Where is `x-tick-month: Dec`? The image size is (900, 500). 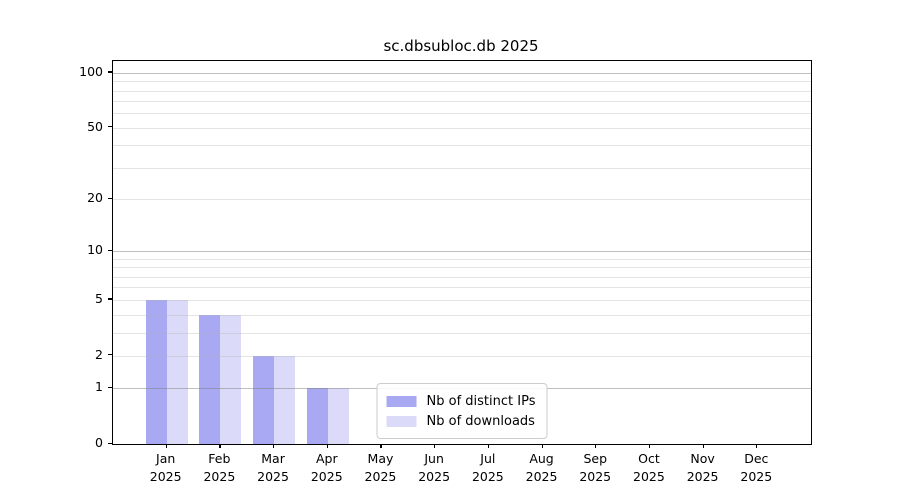 x-tick-month: Dec is located at coordinates (756, 458).